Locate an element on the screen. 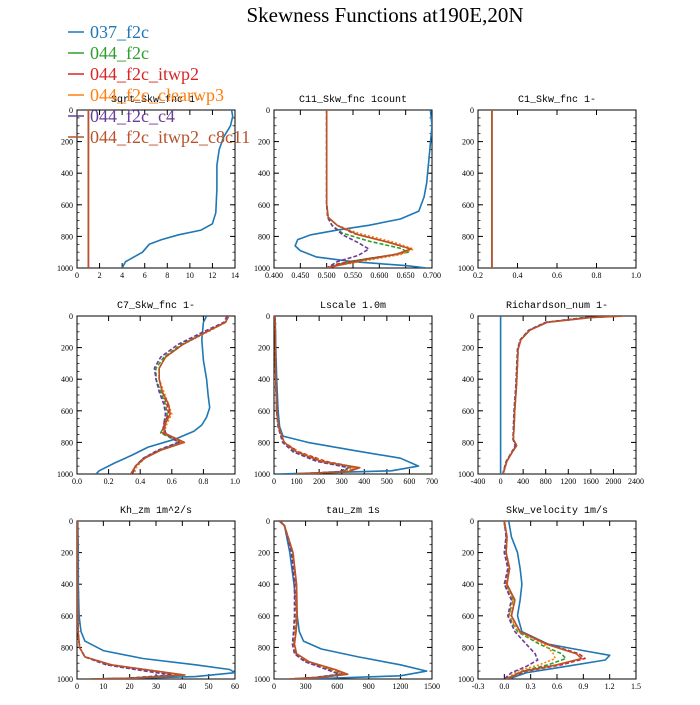 This screenshot has height=705, width=700. x-tick-label: 300 is located at coordinates (342, 481).